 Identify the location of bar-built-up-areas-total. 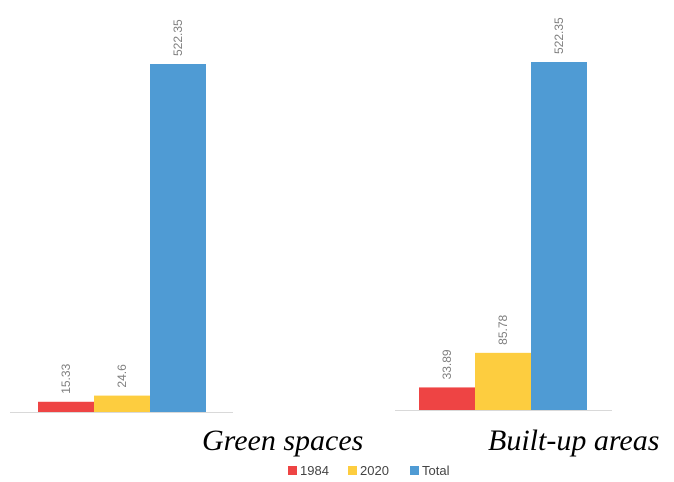
(559, 236).